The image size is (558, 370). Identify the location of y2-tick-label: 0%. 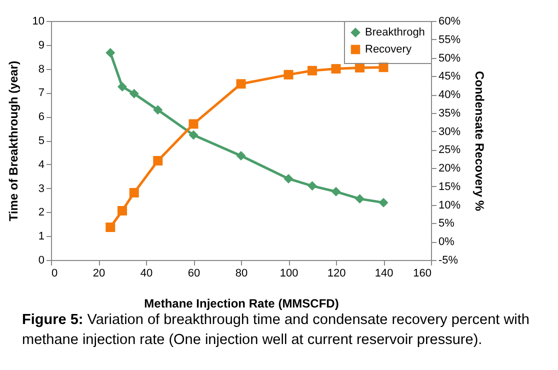
(446, 242).